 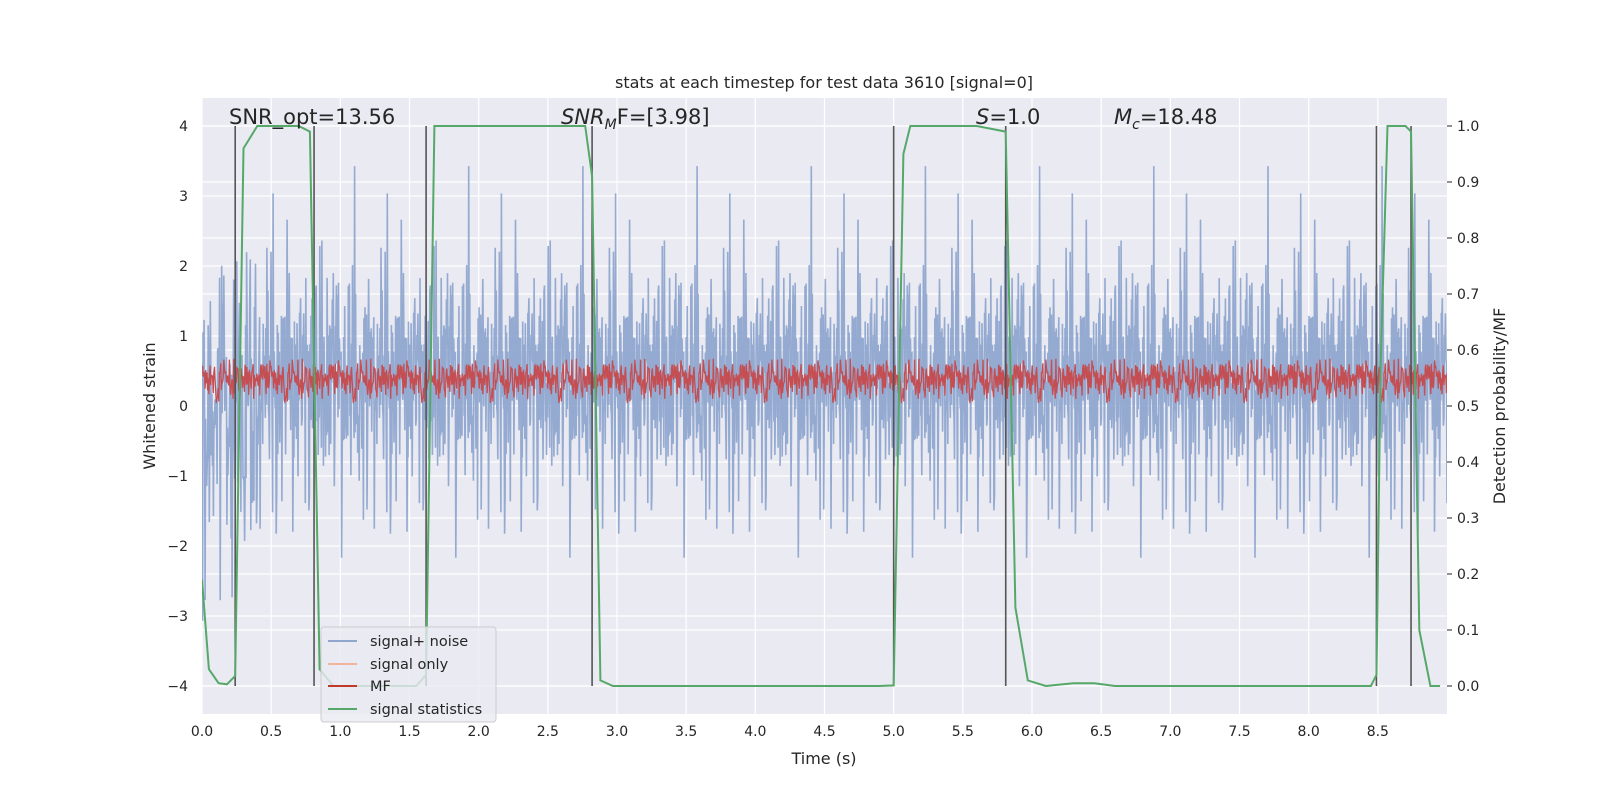 What do you see at coordinates (183, 337) in the screenshot?
I see `y-left-tick-label: 1` at bounding box center [183, 337].